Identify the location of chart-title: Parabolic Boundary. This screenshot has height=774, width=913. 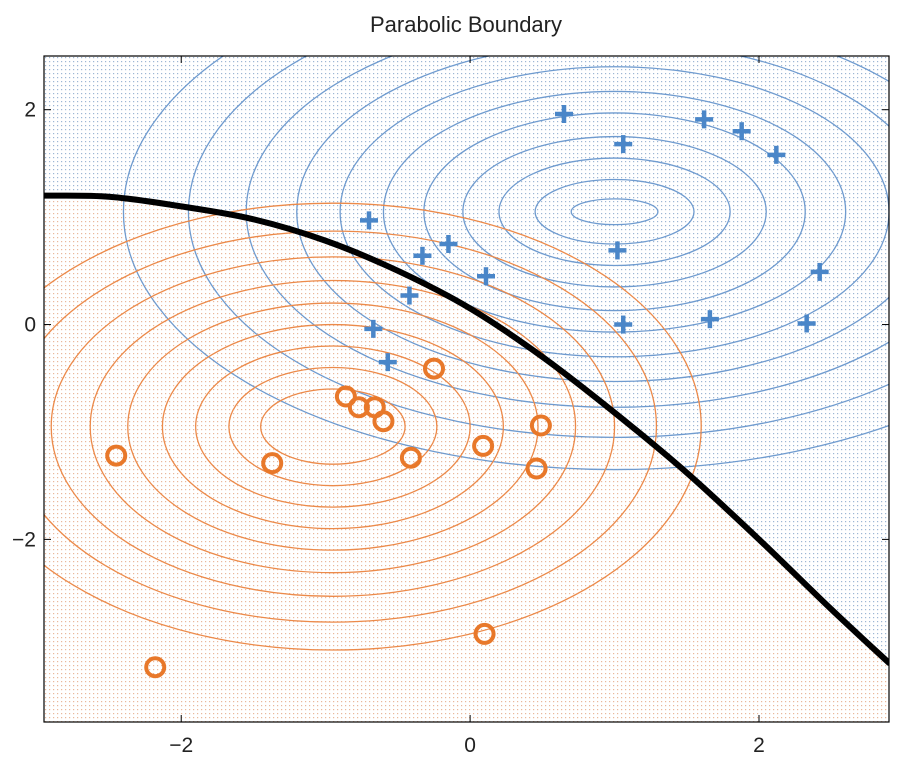
(466, 24).